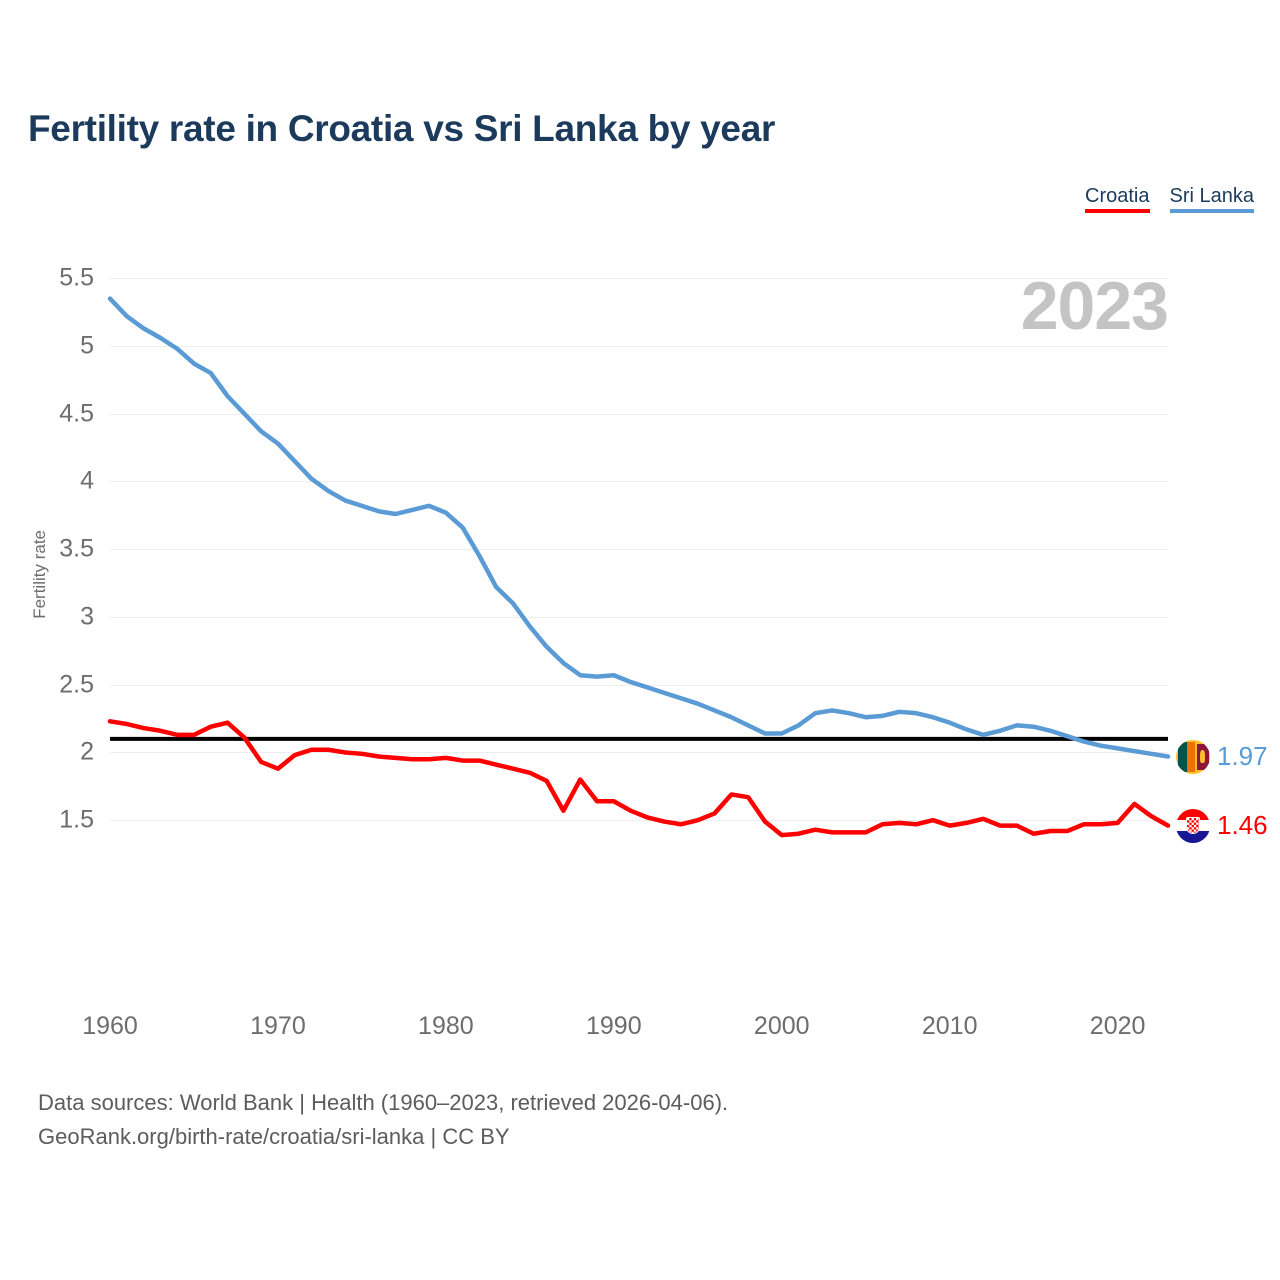 The image size is (1280, 1280). I want to click on x-axis-tick-2010: 2010, so click(949, 1026).